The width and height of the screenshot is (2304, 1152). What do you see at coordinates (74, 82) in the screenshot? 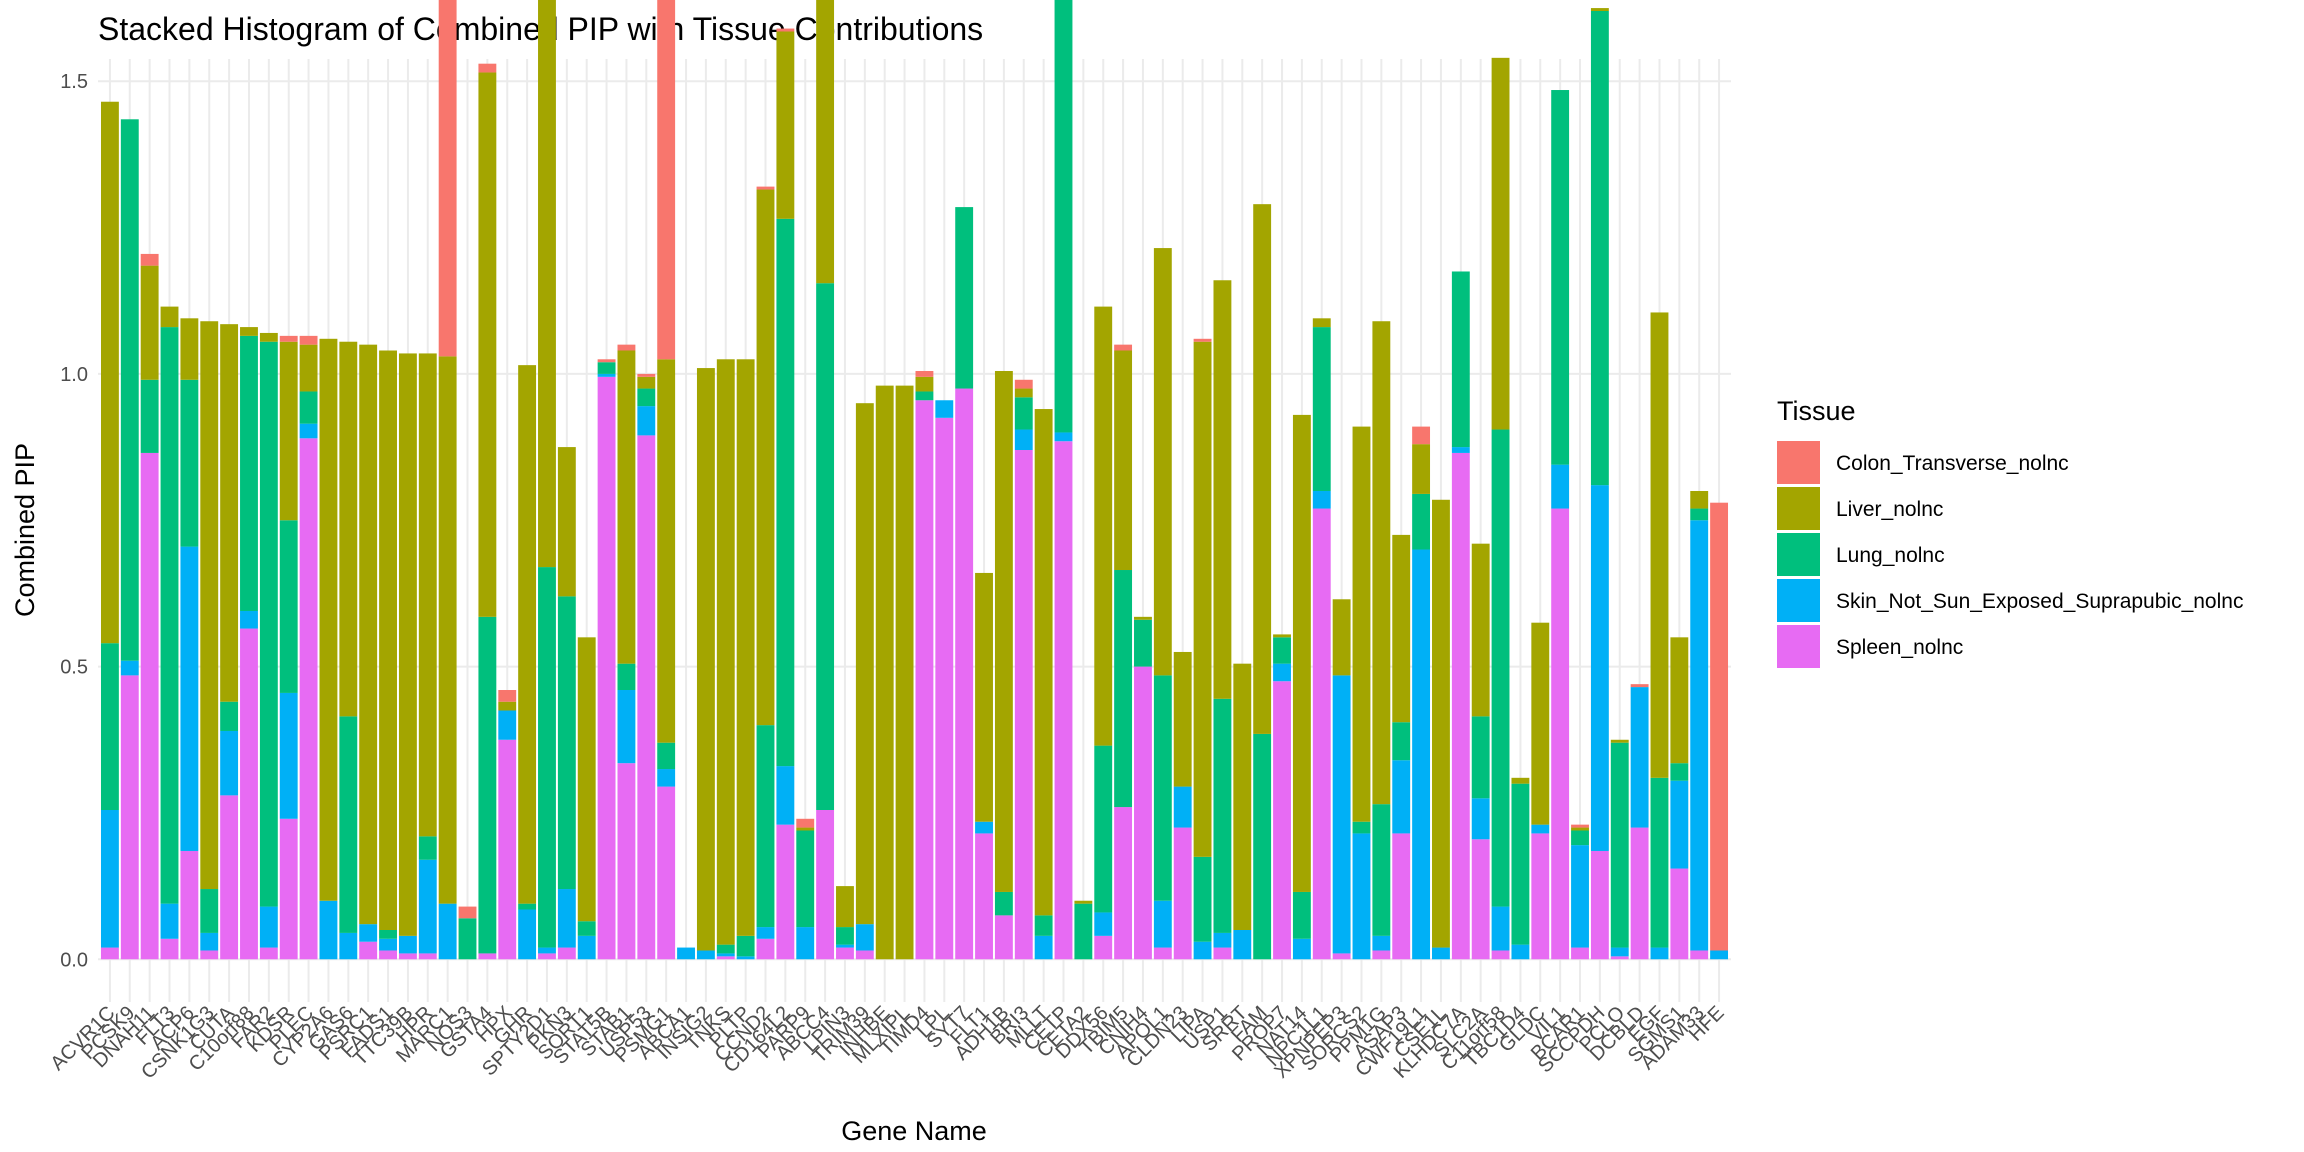
I see `y-tick-label: 1.5` at bounding box center [74, 82].